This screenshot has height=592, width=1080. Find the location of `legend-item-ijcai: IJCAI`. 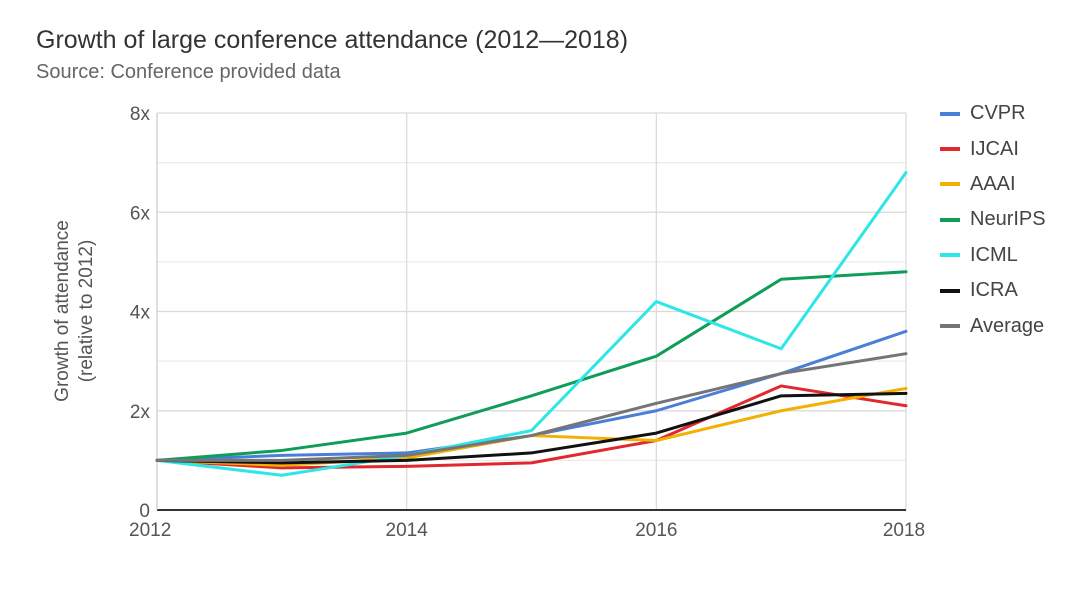

legend-item-ijcai: IJCAI is located at coordinates (993, 148).